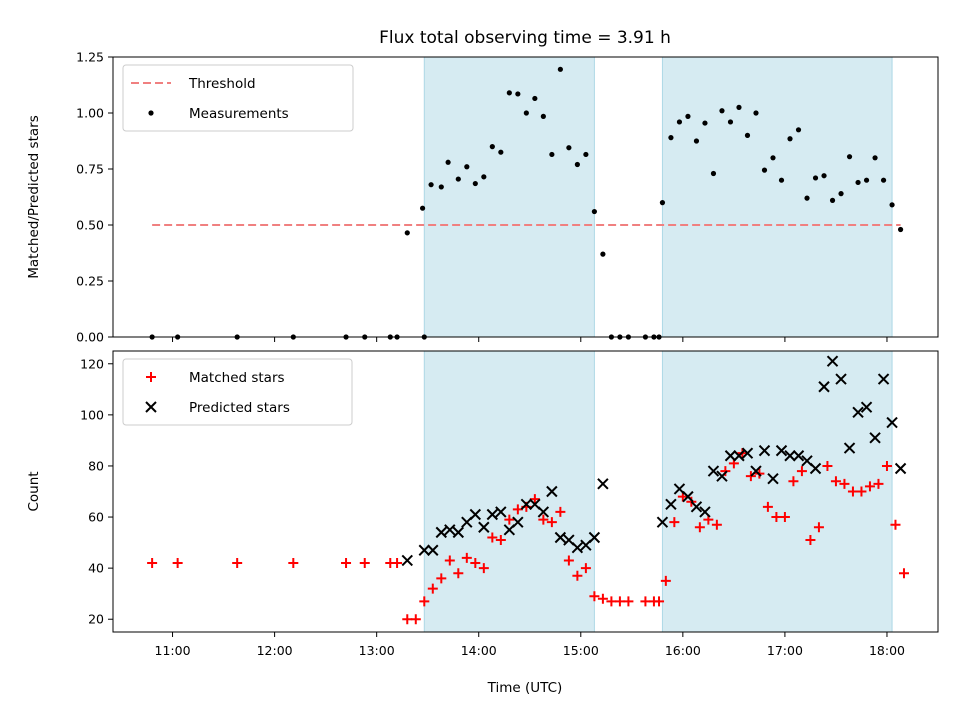 Image resolution: width=960 pixels, height=720 pixels. Describe the element at coordinates (222, 84) in the screenshot. I see `top-legend-label: Threshold` at that location.